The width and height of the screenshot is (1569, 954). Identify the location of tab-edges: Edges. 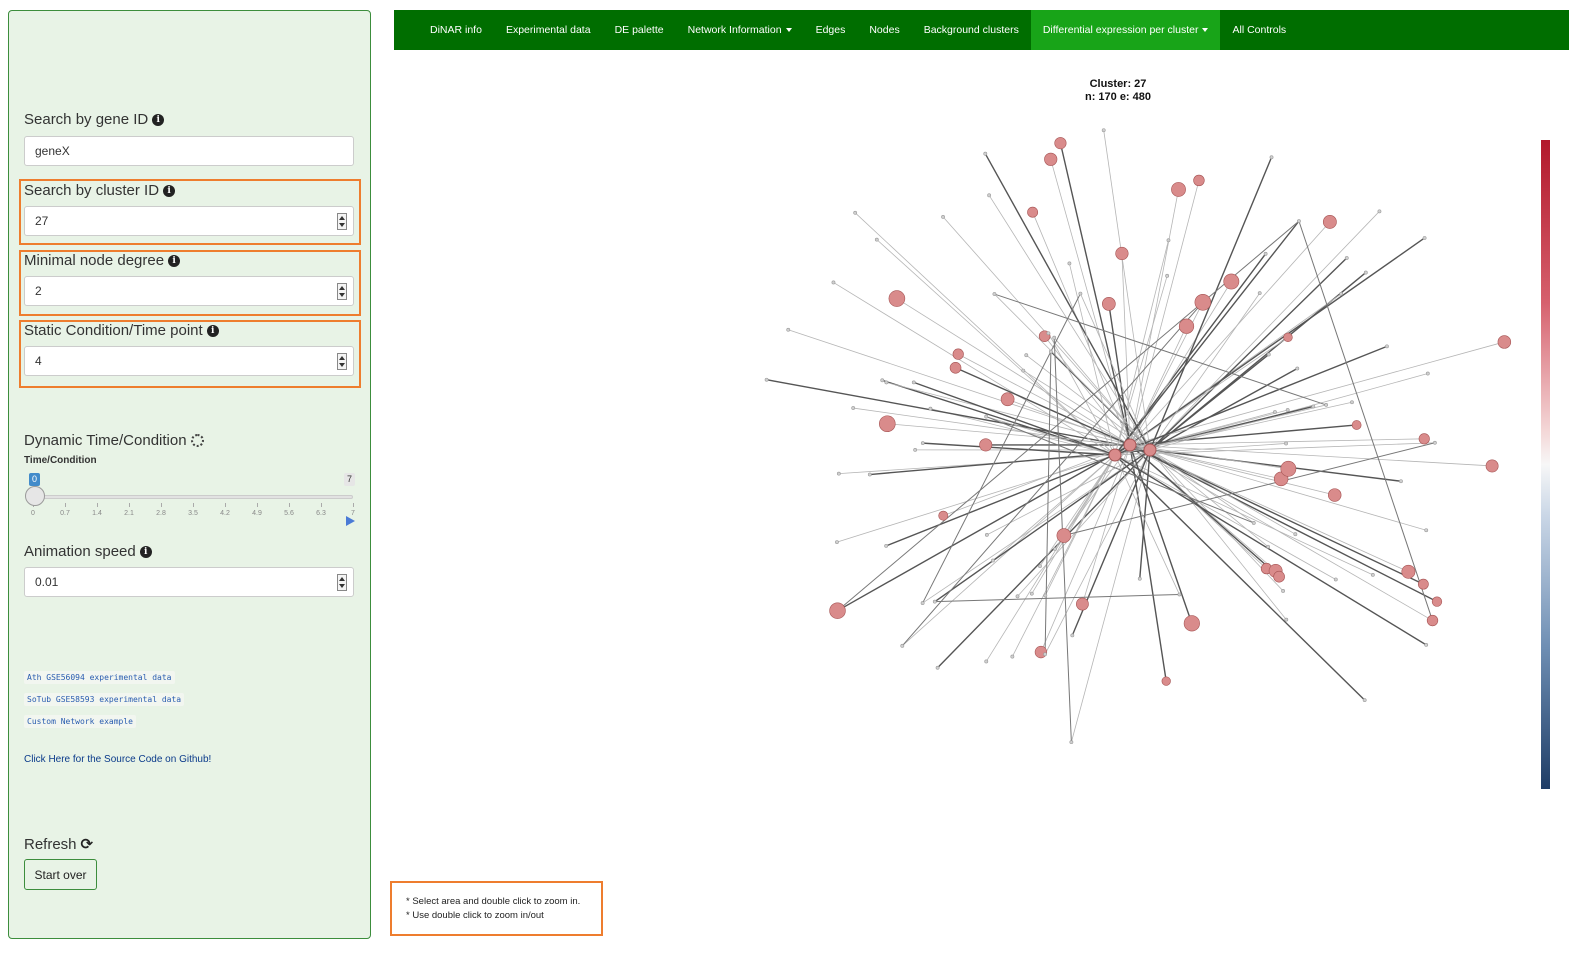
(830, 30).